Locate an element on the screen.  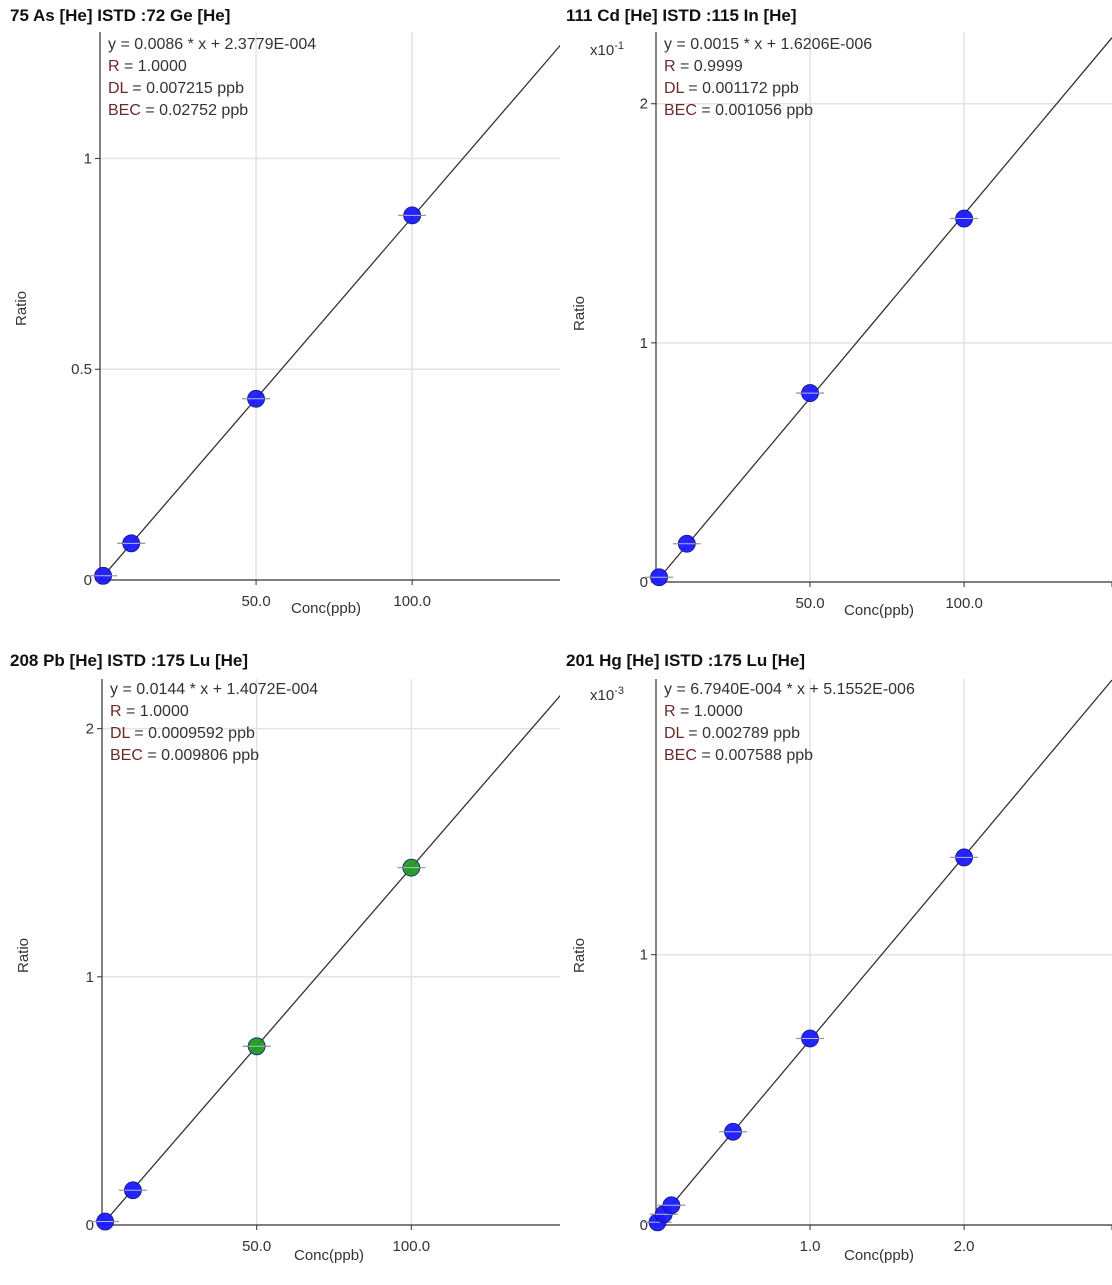
stat-row: DL = 0.002789 ppb is located at coordinates (789, 734).